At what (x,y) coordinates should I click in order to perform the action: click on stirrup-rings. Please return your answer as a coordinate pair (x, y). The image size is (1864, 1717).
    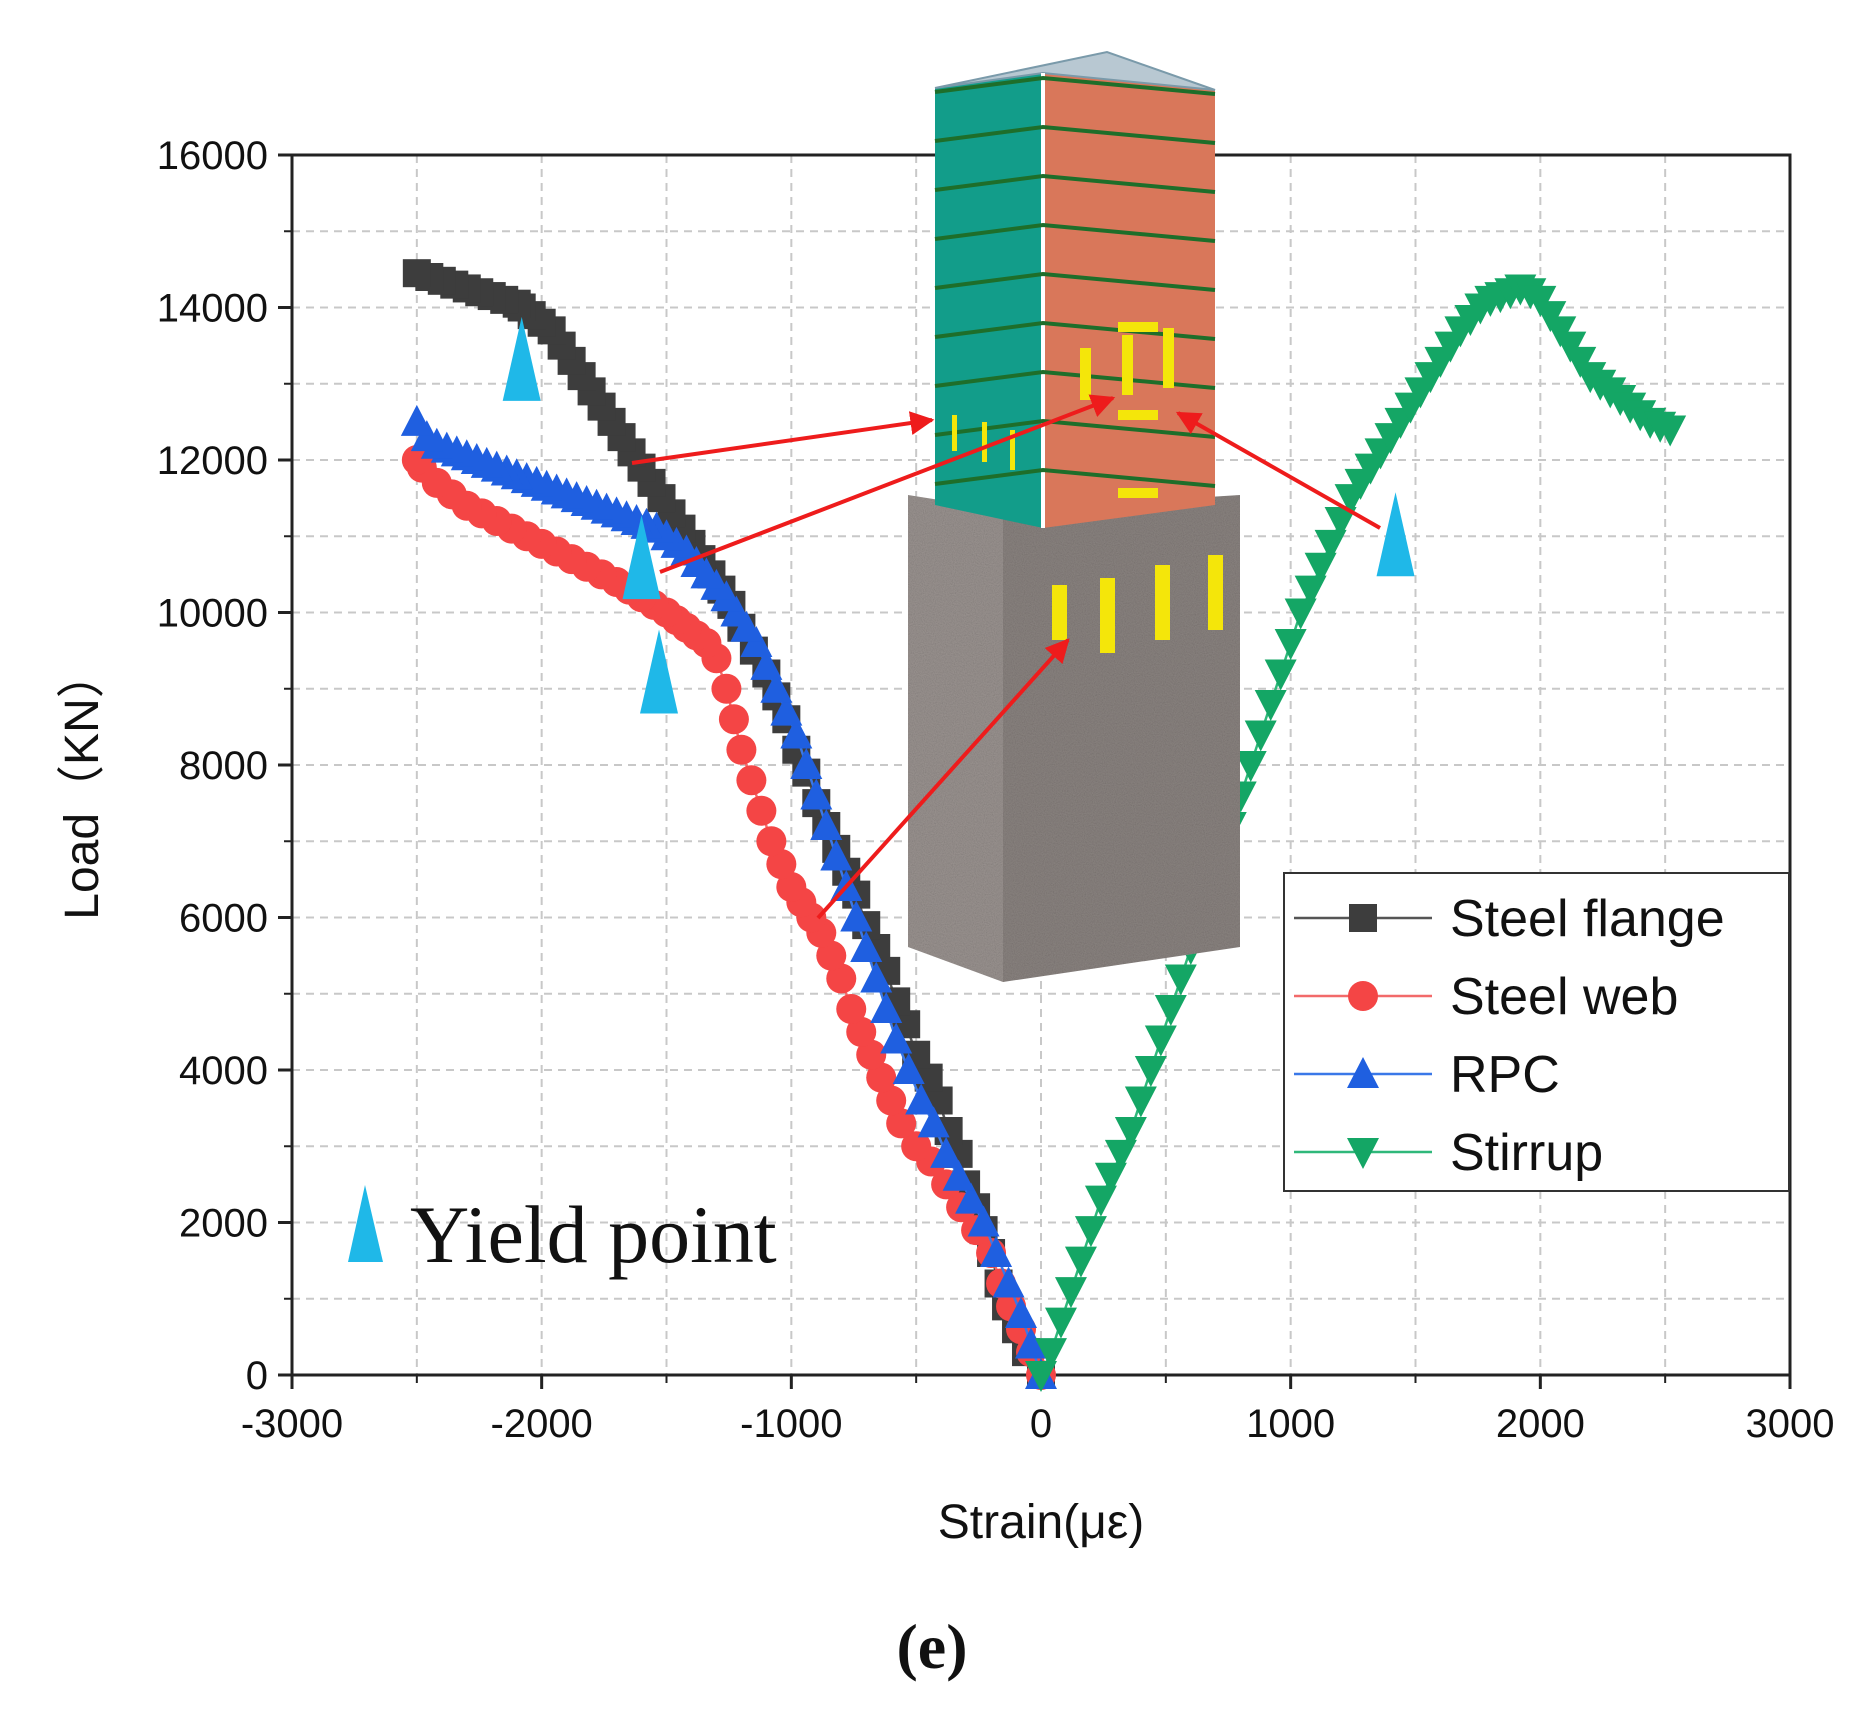
    Looking at the image, I should click on (1075, 281).